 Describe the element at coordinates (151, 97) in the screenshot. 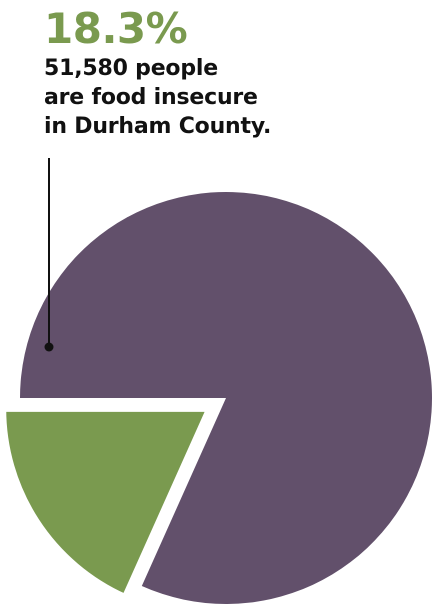

I see `annotation-line-2: are food insecure` at that location.